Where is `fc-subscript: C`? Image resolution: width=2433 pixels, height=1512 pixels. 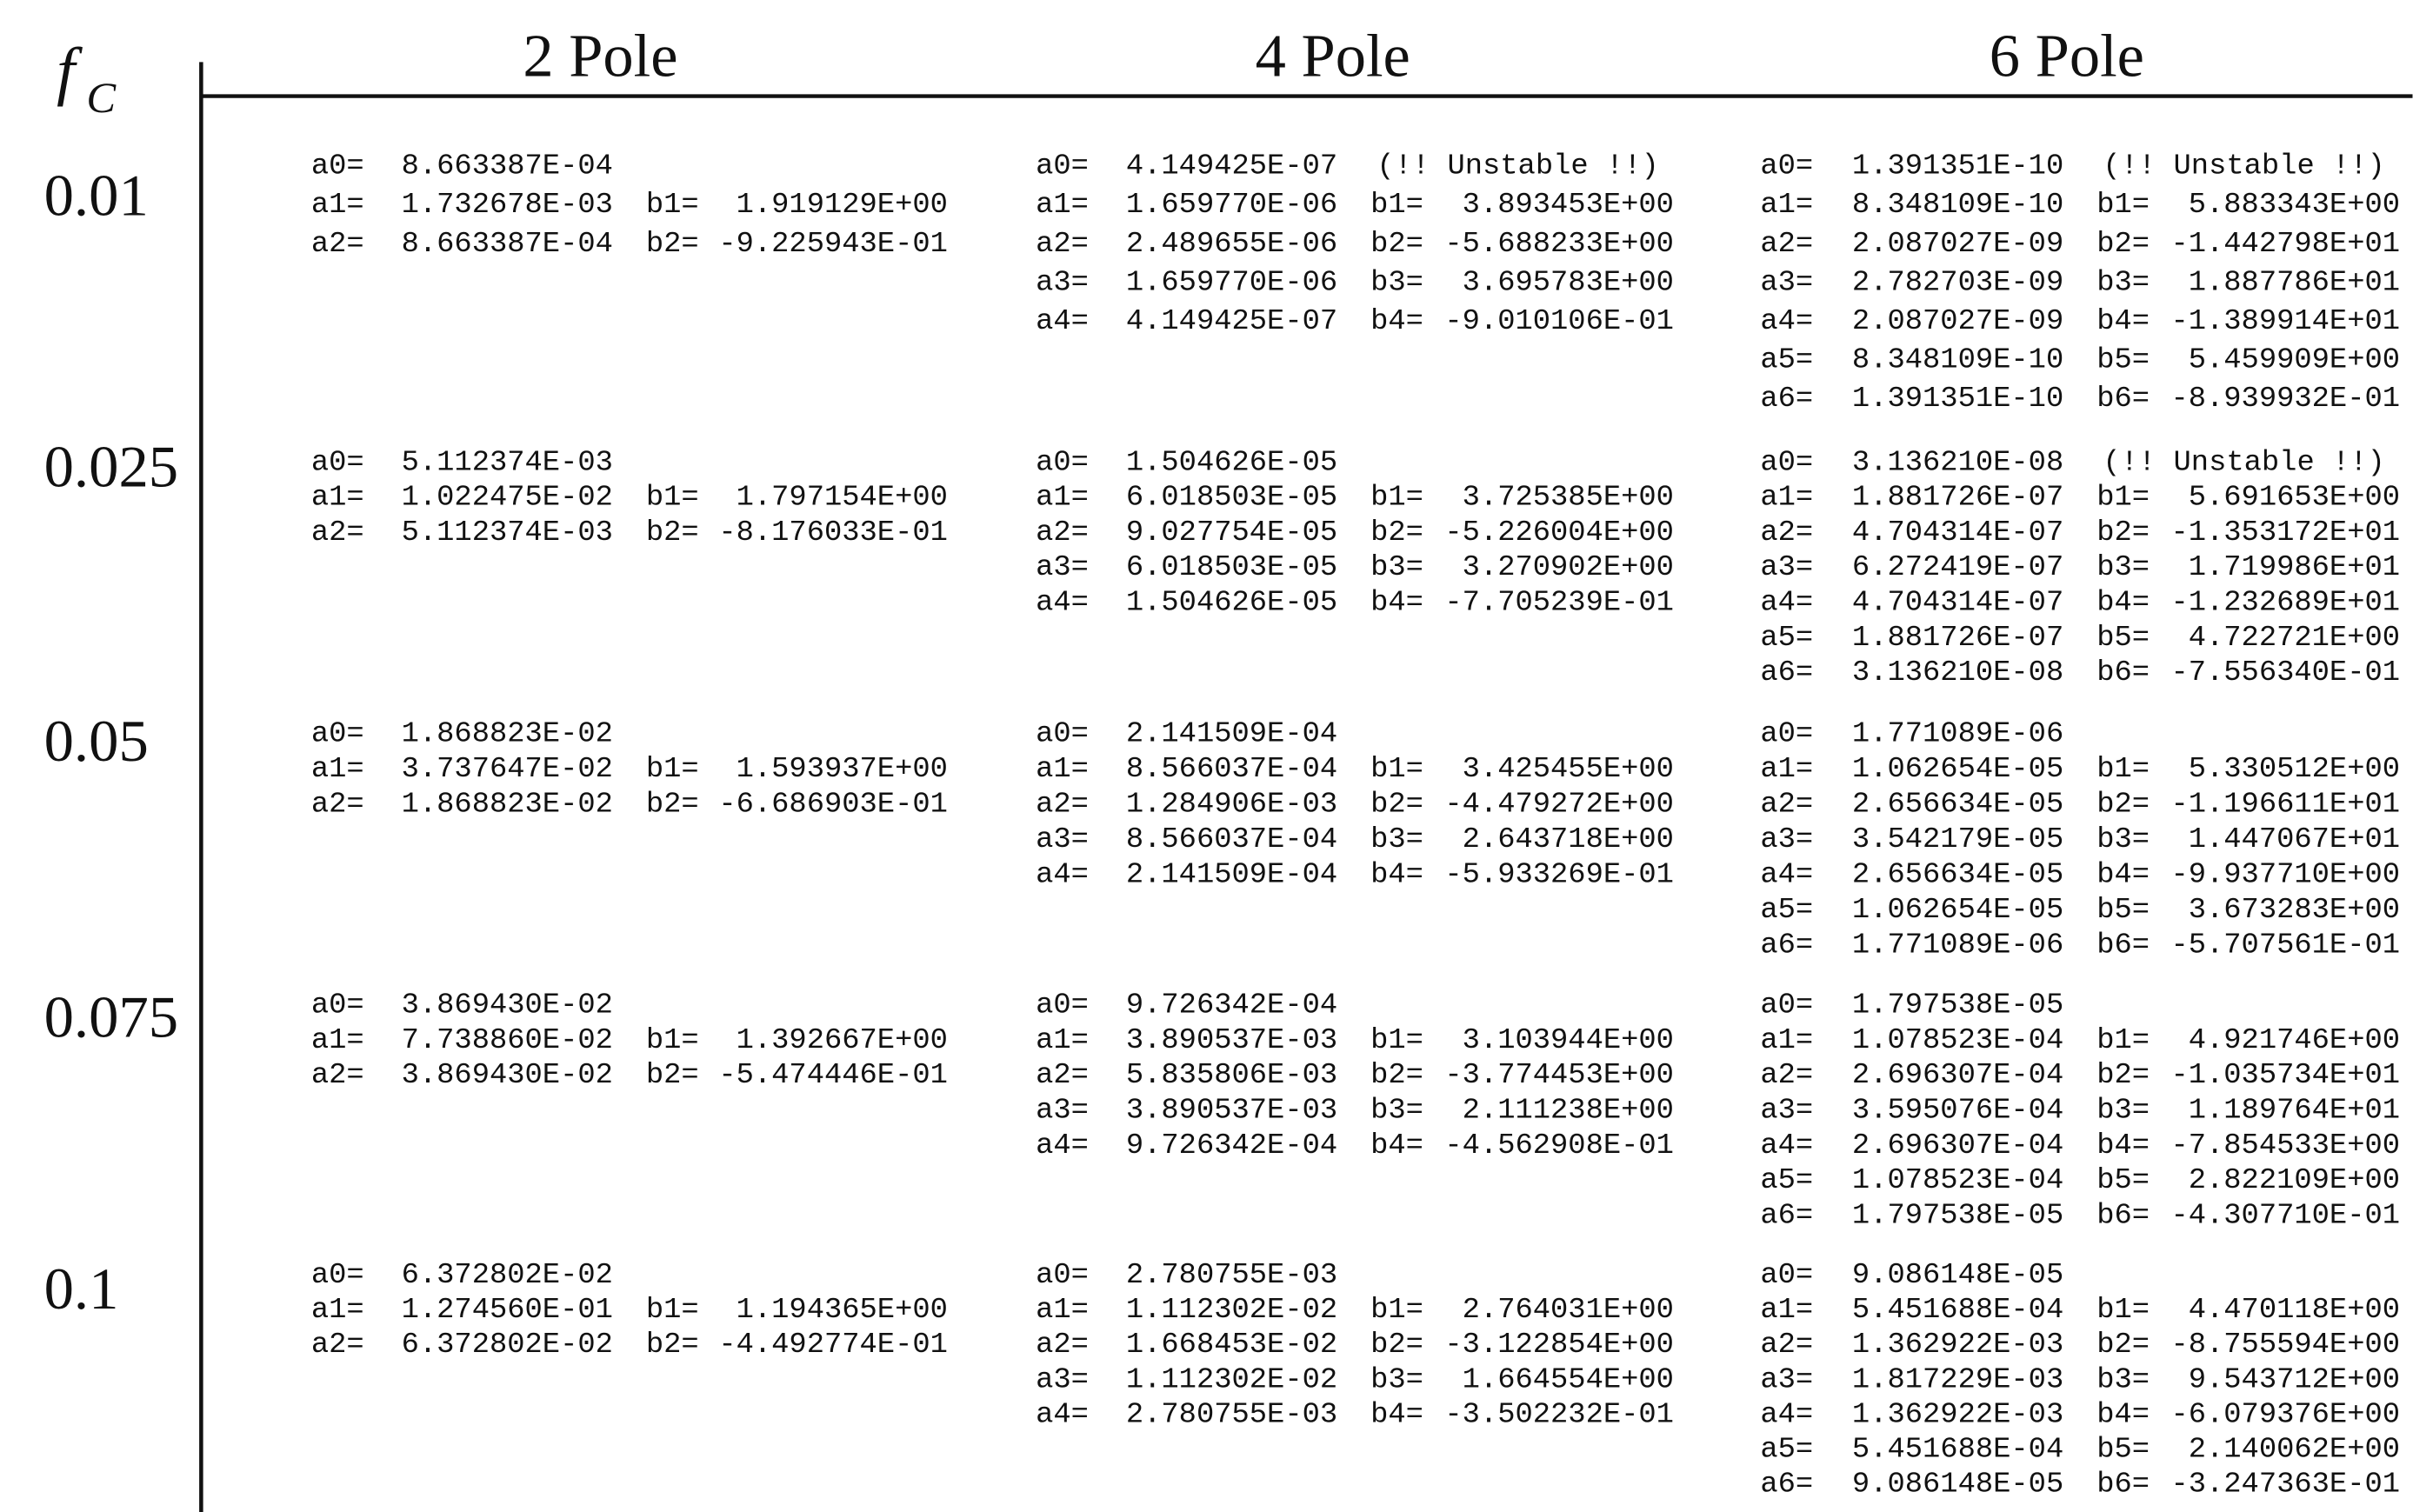 fc-subscript: C is located at coordinates (101, 97).